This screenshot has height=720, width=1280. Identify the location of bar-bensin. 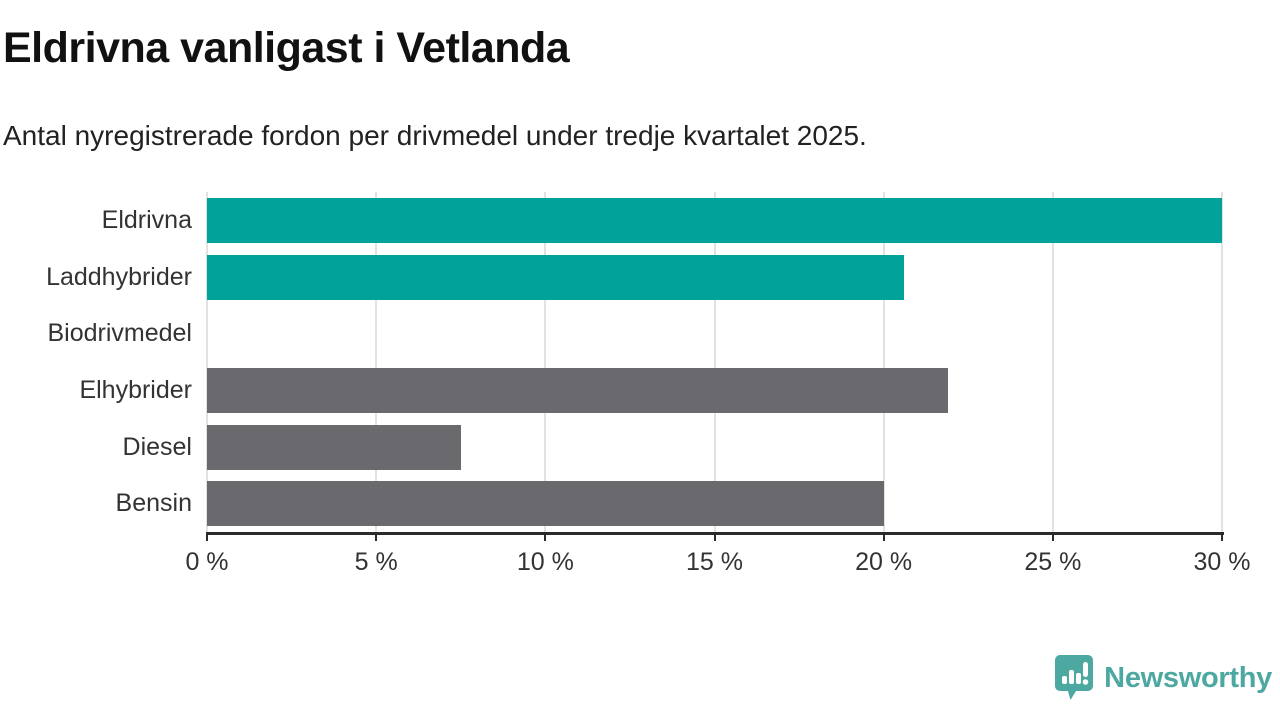
(545, 504).